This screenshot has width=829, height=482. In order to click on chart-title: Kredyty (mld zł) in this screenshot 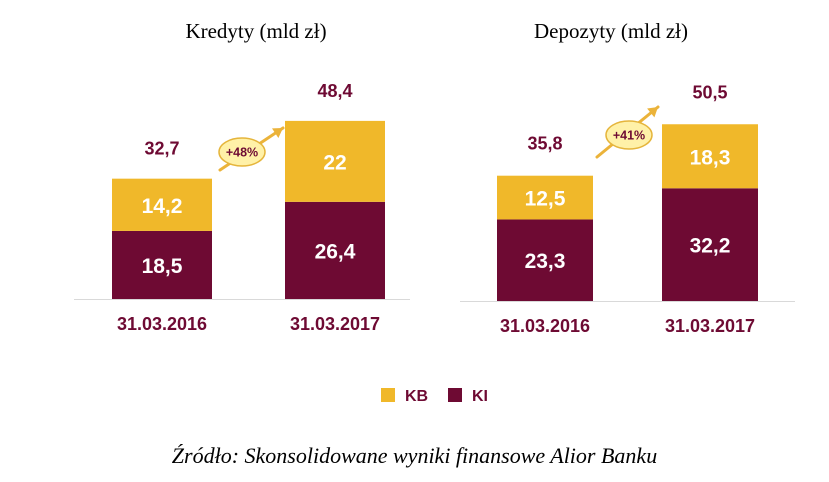, I will do `click(255, 31)`.